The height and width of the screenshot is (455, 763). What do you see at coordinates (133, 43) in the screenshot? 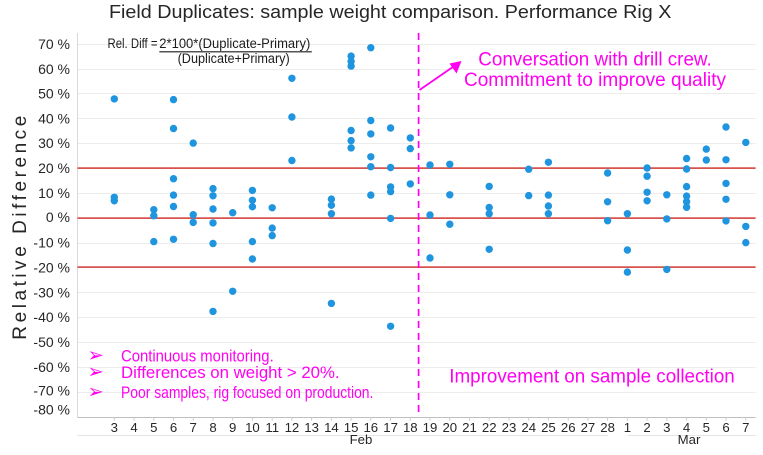
I see `svg-text: Rel. Diff =` at bounding box center [133, 43].